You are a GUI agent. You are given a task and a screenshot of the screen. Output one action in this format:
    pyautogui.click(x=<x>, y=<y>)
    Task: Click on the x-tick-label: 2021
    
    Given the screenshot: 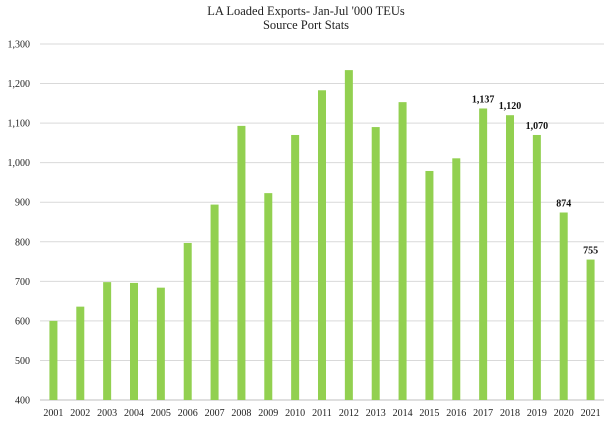 What is the action you would take?
    pyautogui.click(x=591, y=413)
    